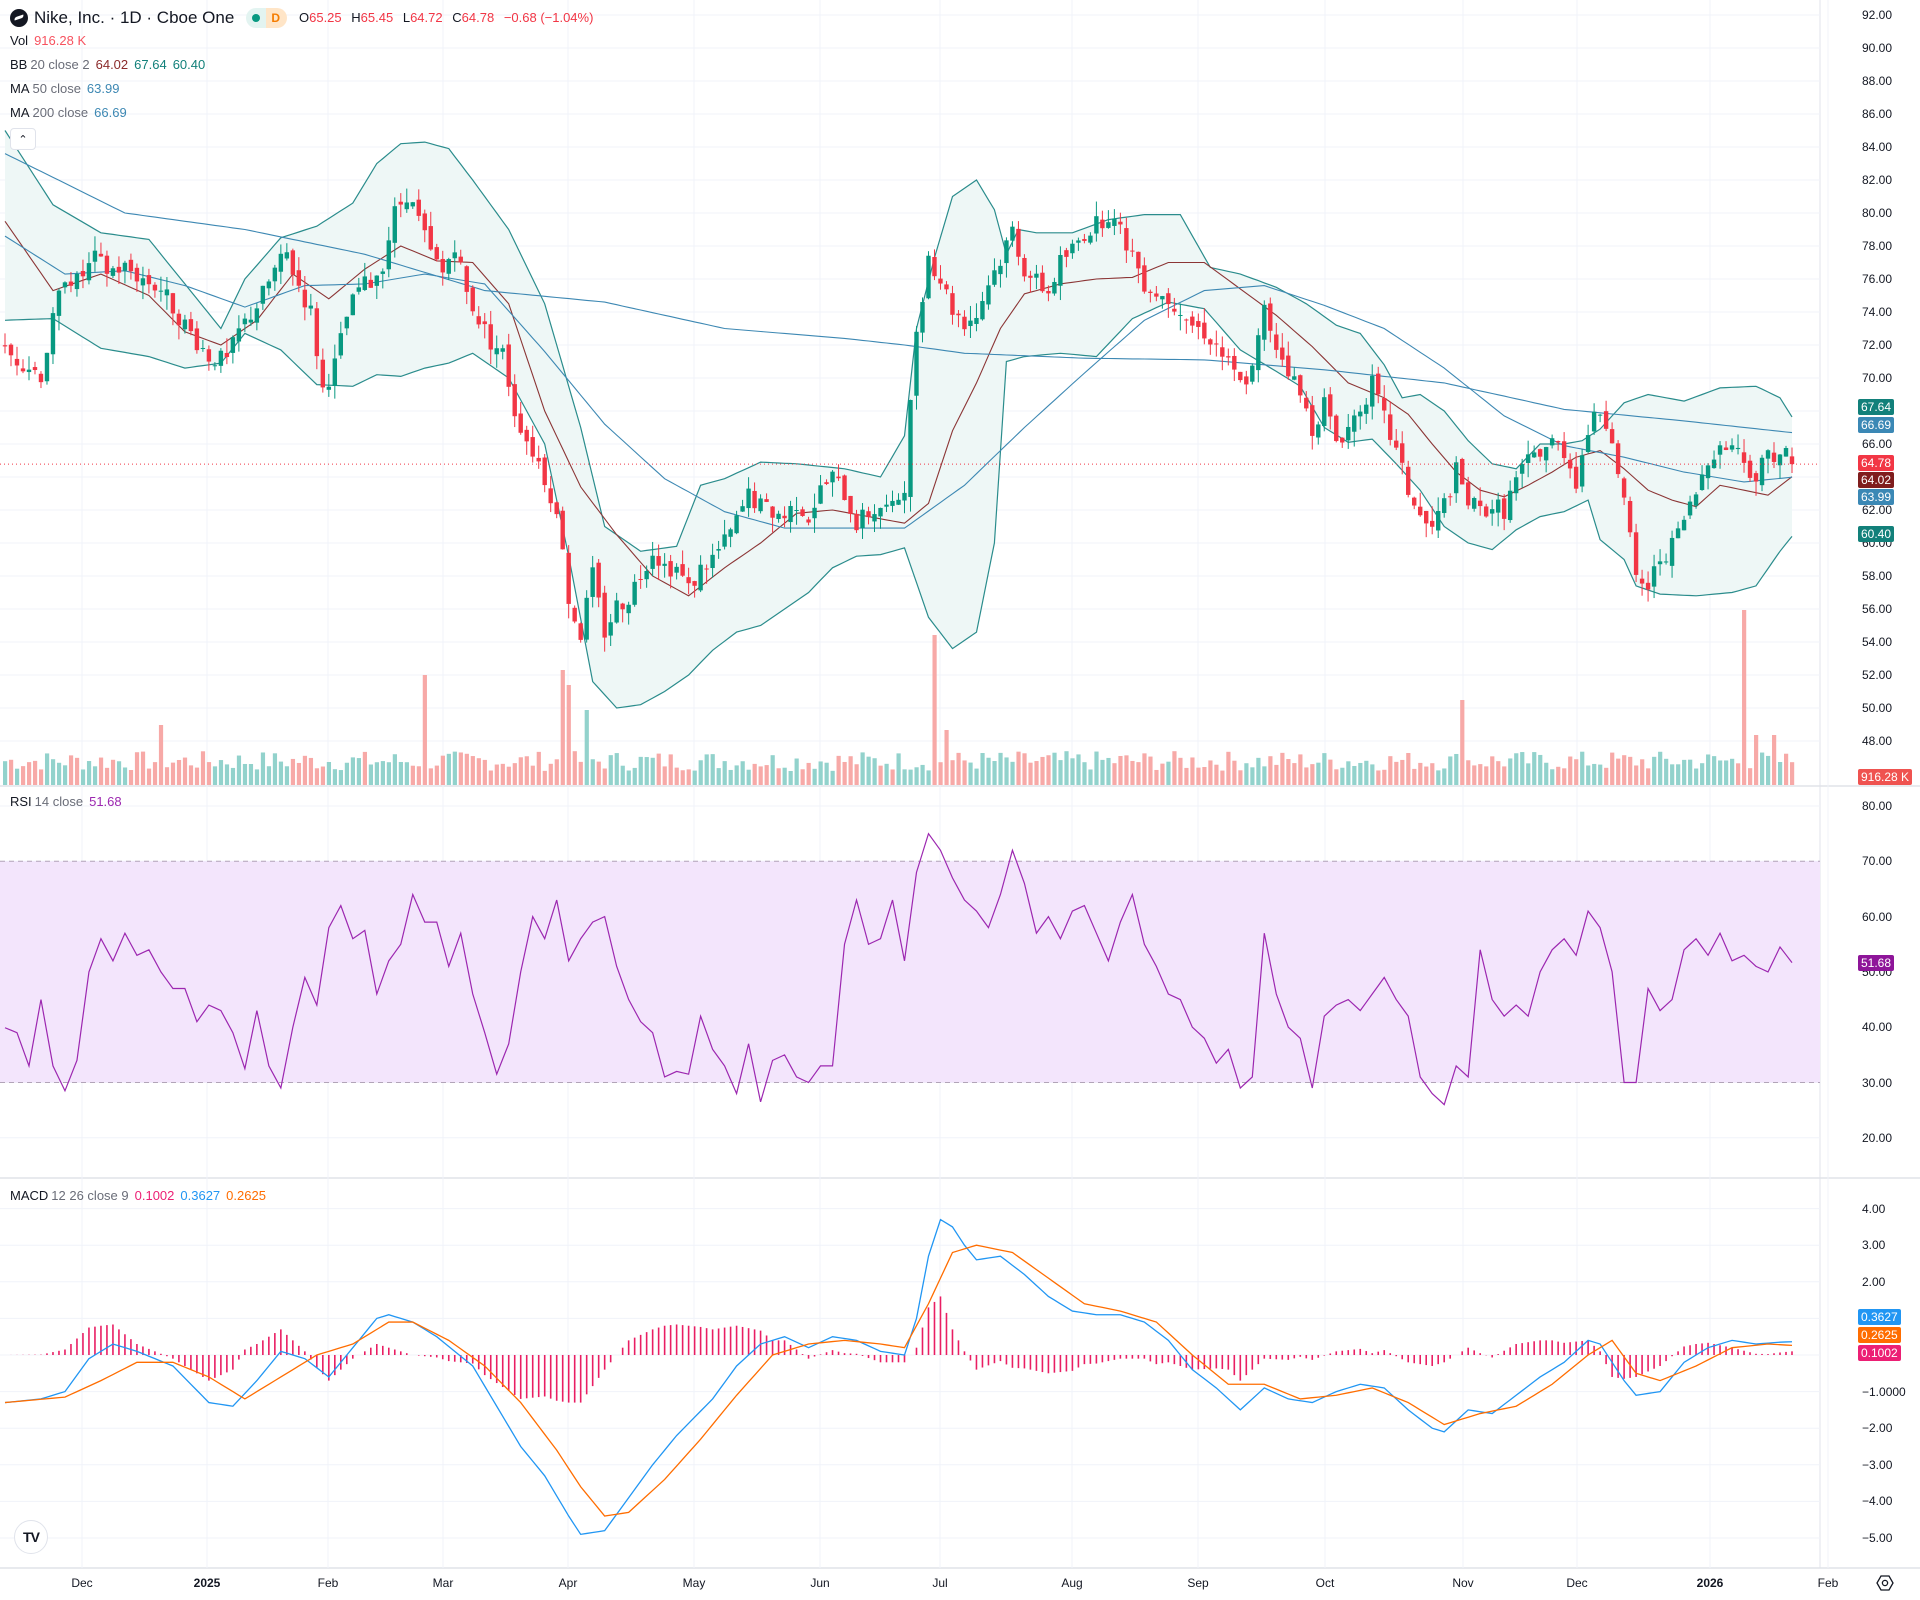 Image resolution: width=1920 pixels, height=1600 pixels. Describe the element at coordinates (1325, 1583) in the screenshot. I see `time-axis-label: Oct` at that location.